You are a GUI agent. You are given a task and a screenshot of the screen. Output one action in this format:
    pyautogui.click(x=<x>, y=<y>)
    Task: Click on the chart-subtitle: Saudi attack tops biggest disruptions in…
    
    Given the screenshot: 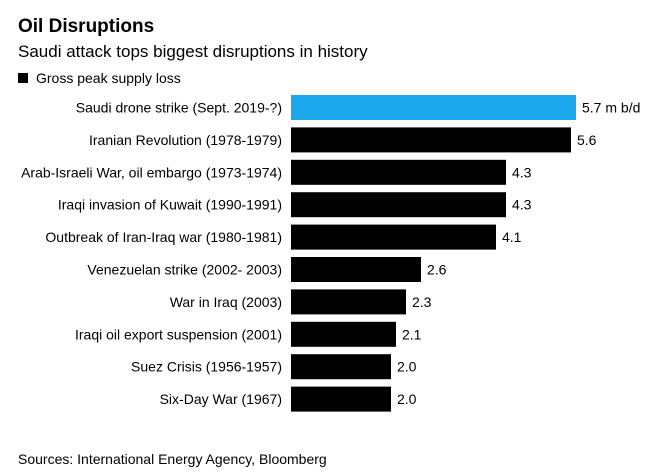 What is the action you would take?
    pyautogui.click(x=193, y=51)
    